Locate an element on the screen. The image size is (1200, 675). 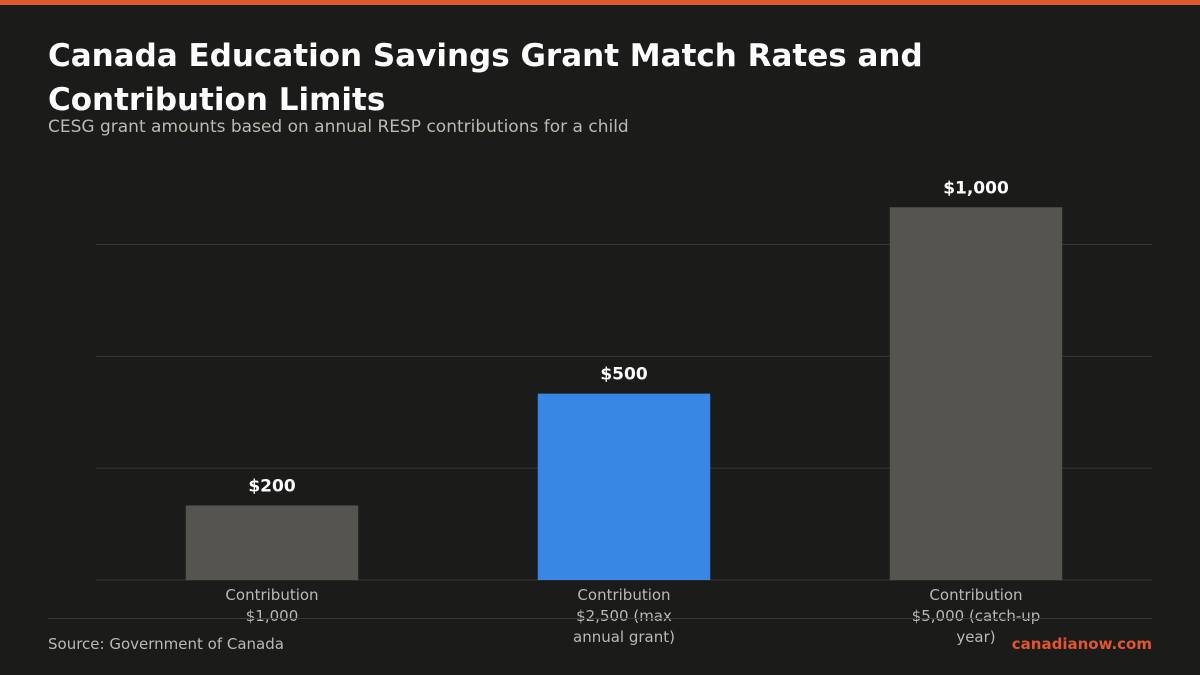
brand-link: canadianow.com is located at coordinates (1081, 644).